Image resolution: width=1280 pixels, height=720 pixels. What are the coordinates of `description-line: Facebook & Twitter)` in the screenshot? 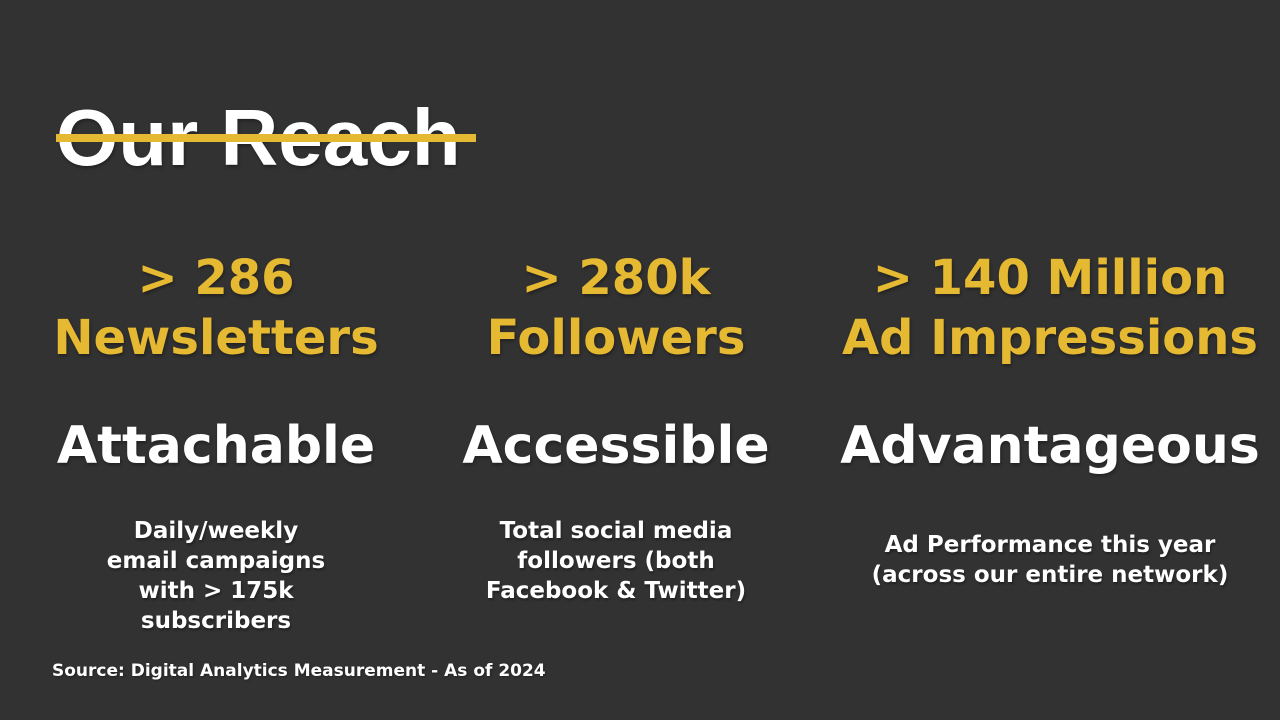 It's located at (616, 591).